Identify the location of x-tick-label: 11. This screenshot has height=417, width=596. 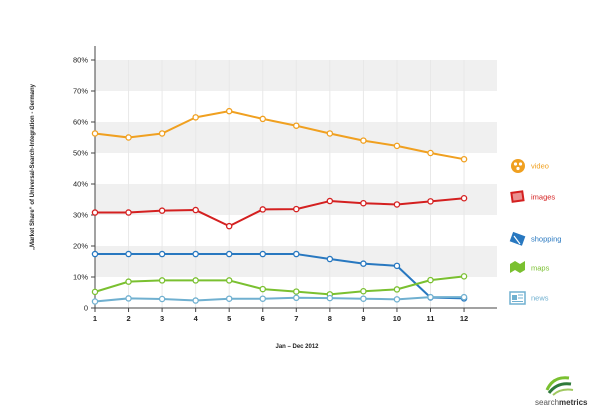
(431, 318).